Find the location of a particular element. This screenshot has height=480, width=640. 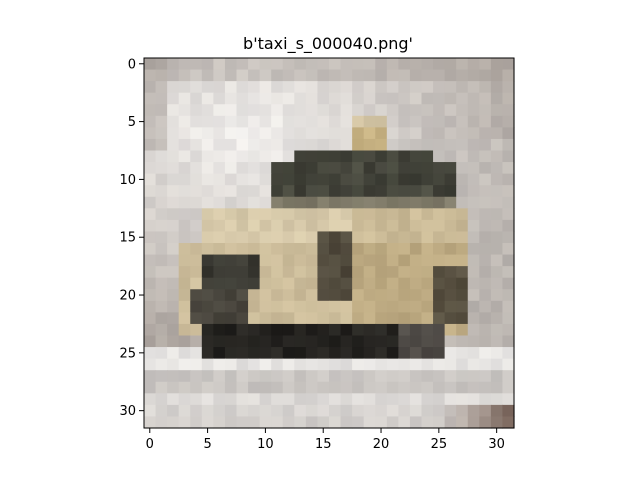

y-tick-label: 0 is located at coordinates (132, 64).